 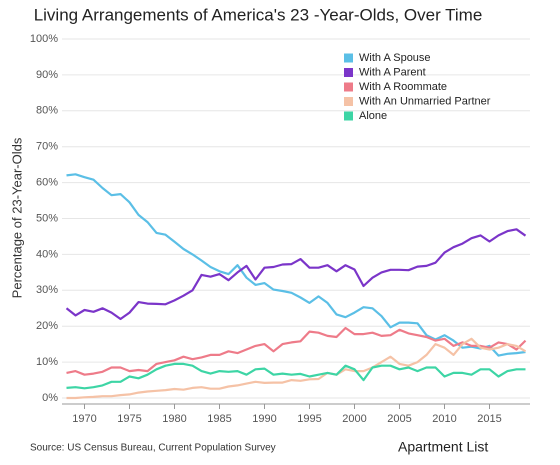 I want to click on y-tick-label: 60%, so click(x=47, y=183).